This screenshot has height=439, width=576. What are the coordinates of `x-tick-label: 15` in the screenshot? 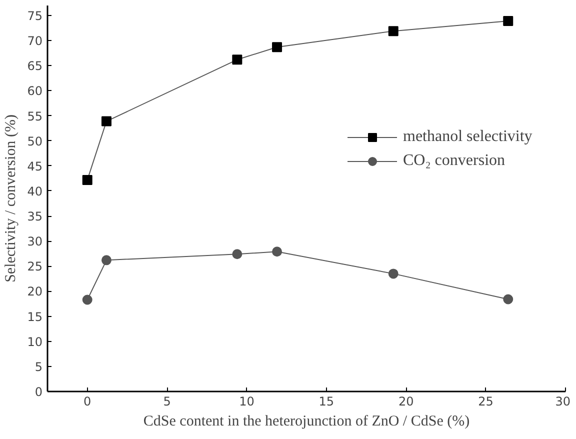 It's located at (326, 401).